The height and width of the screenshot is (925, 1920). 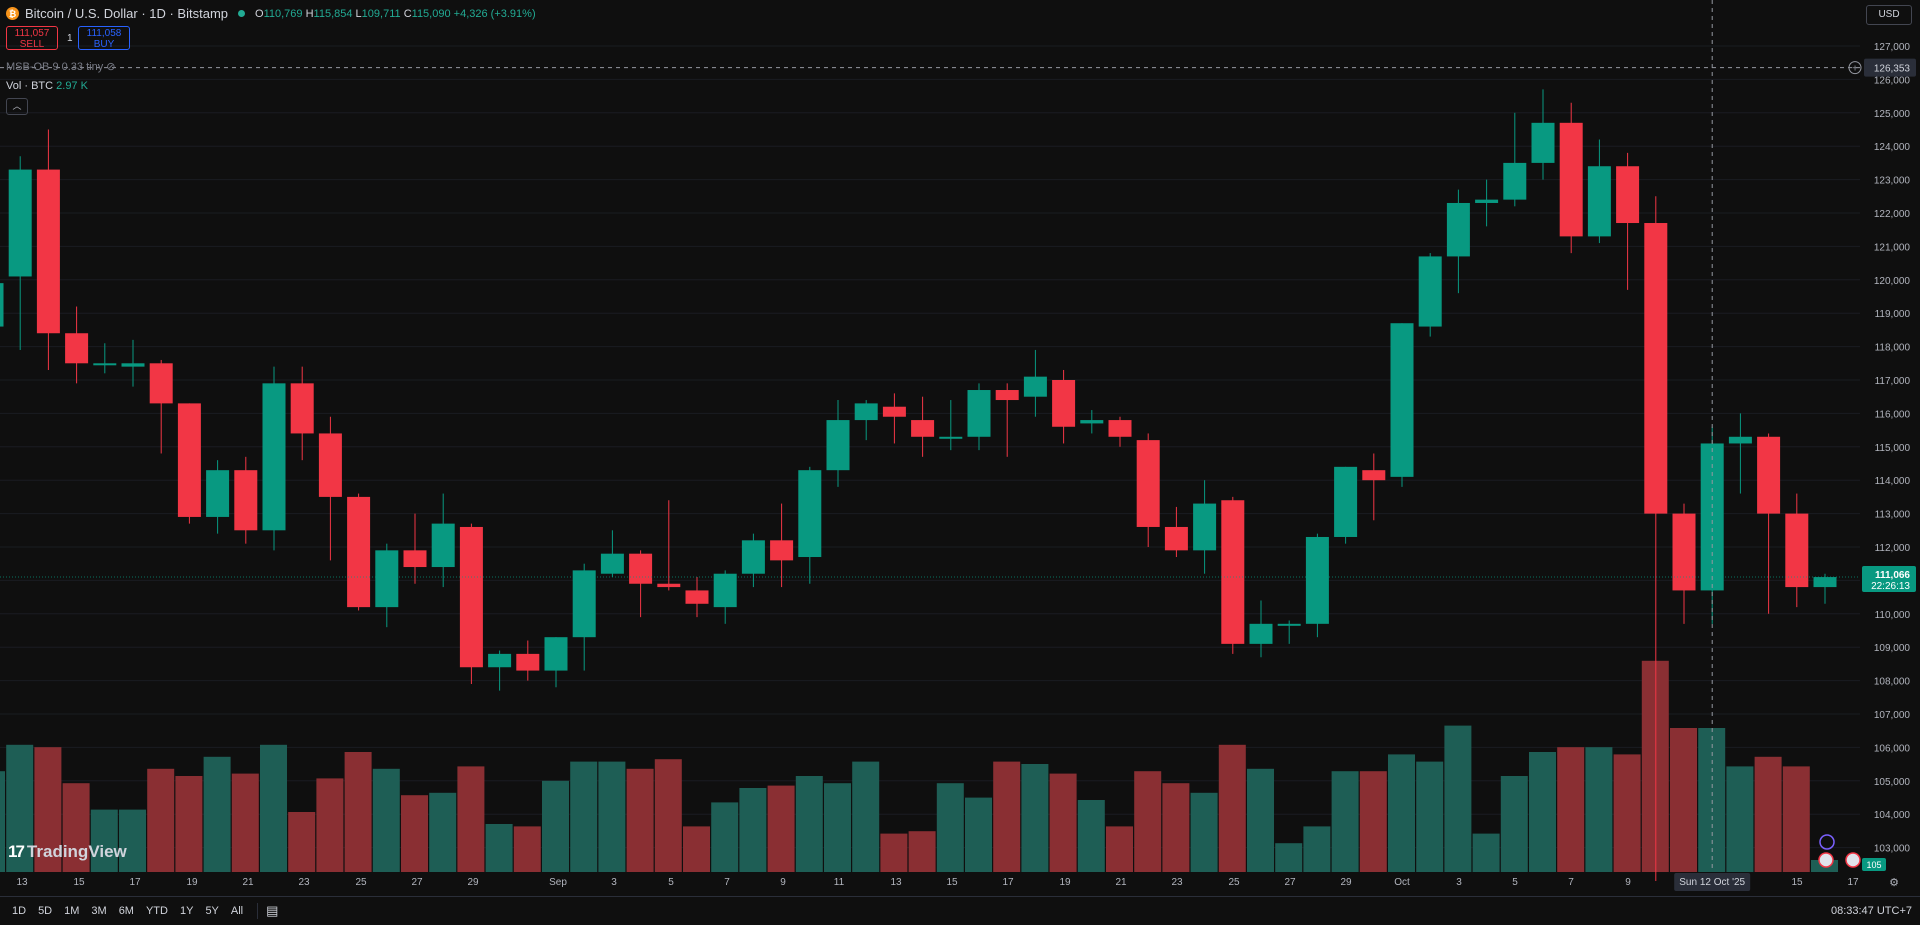 What do you see at coordinates (47, 86) in the screenshot?
I see `volume-indicator-legend: Vol · BTC 2.97 K` at bounding box center [47, 86].